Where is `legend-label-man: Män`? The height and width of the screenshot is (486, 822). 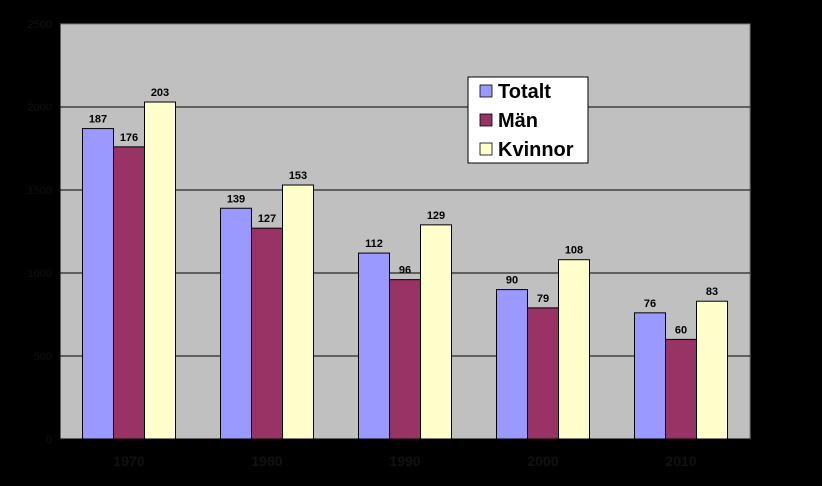 legend-label-man: Män is located at coordinates (518, 121).